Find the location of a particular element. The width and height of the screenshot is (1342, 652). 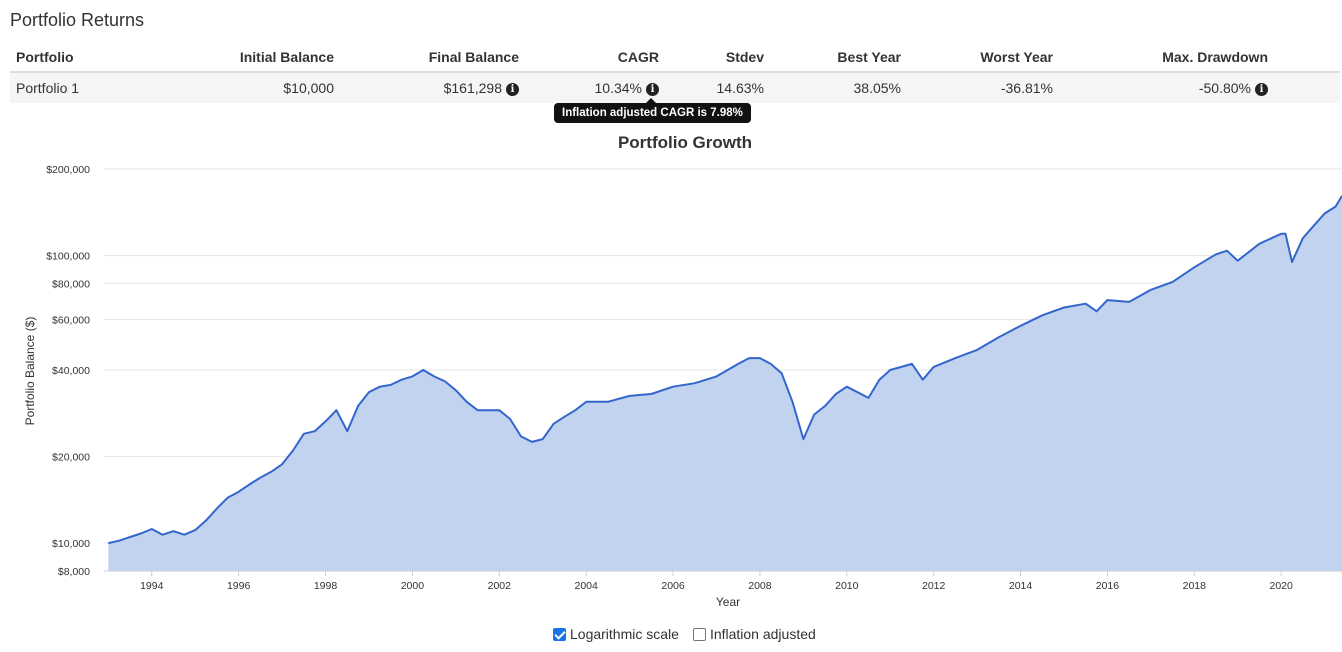

x-axis-label: Year is located at coordinates (728, 602).